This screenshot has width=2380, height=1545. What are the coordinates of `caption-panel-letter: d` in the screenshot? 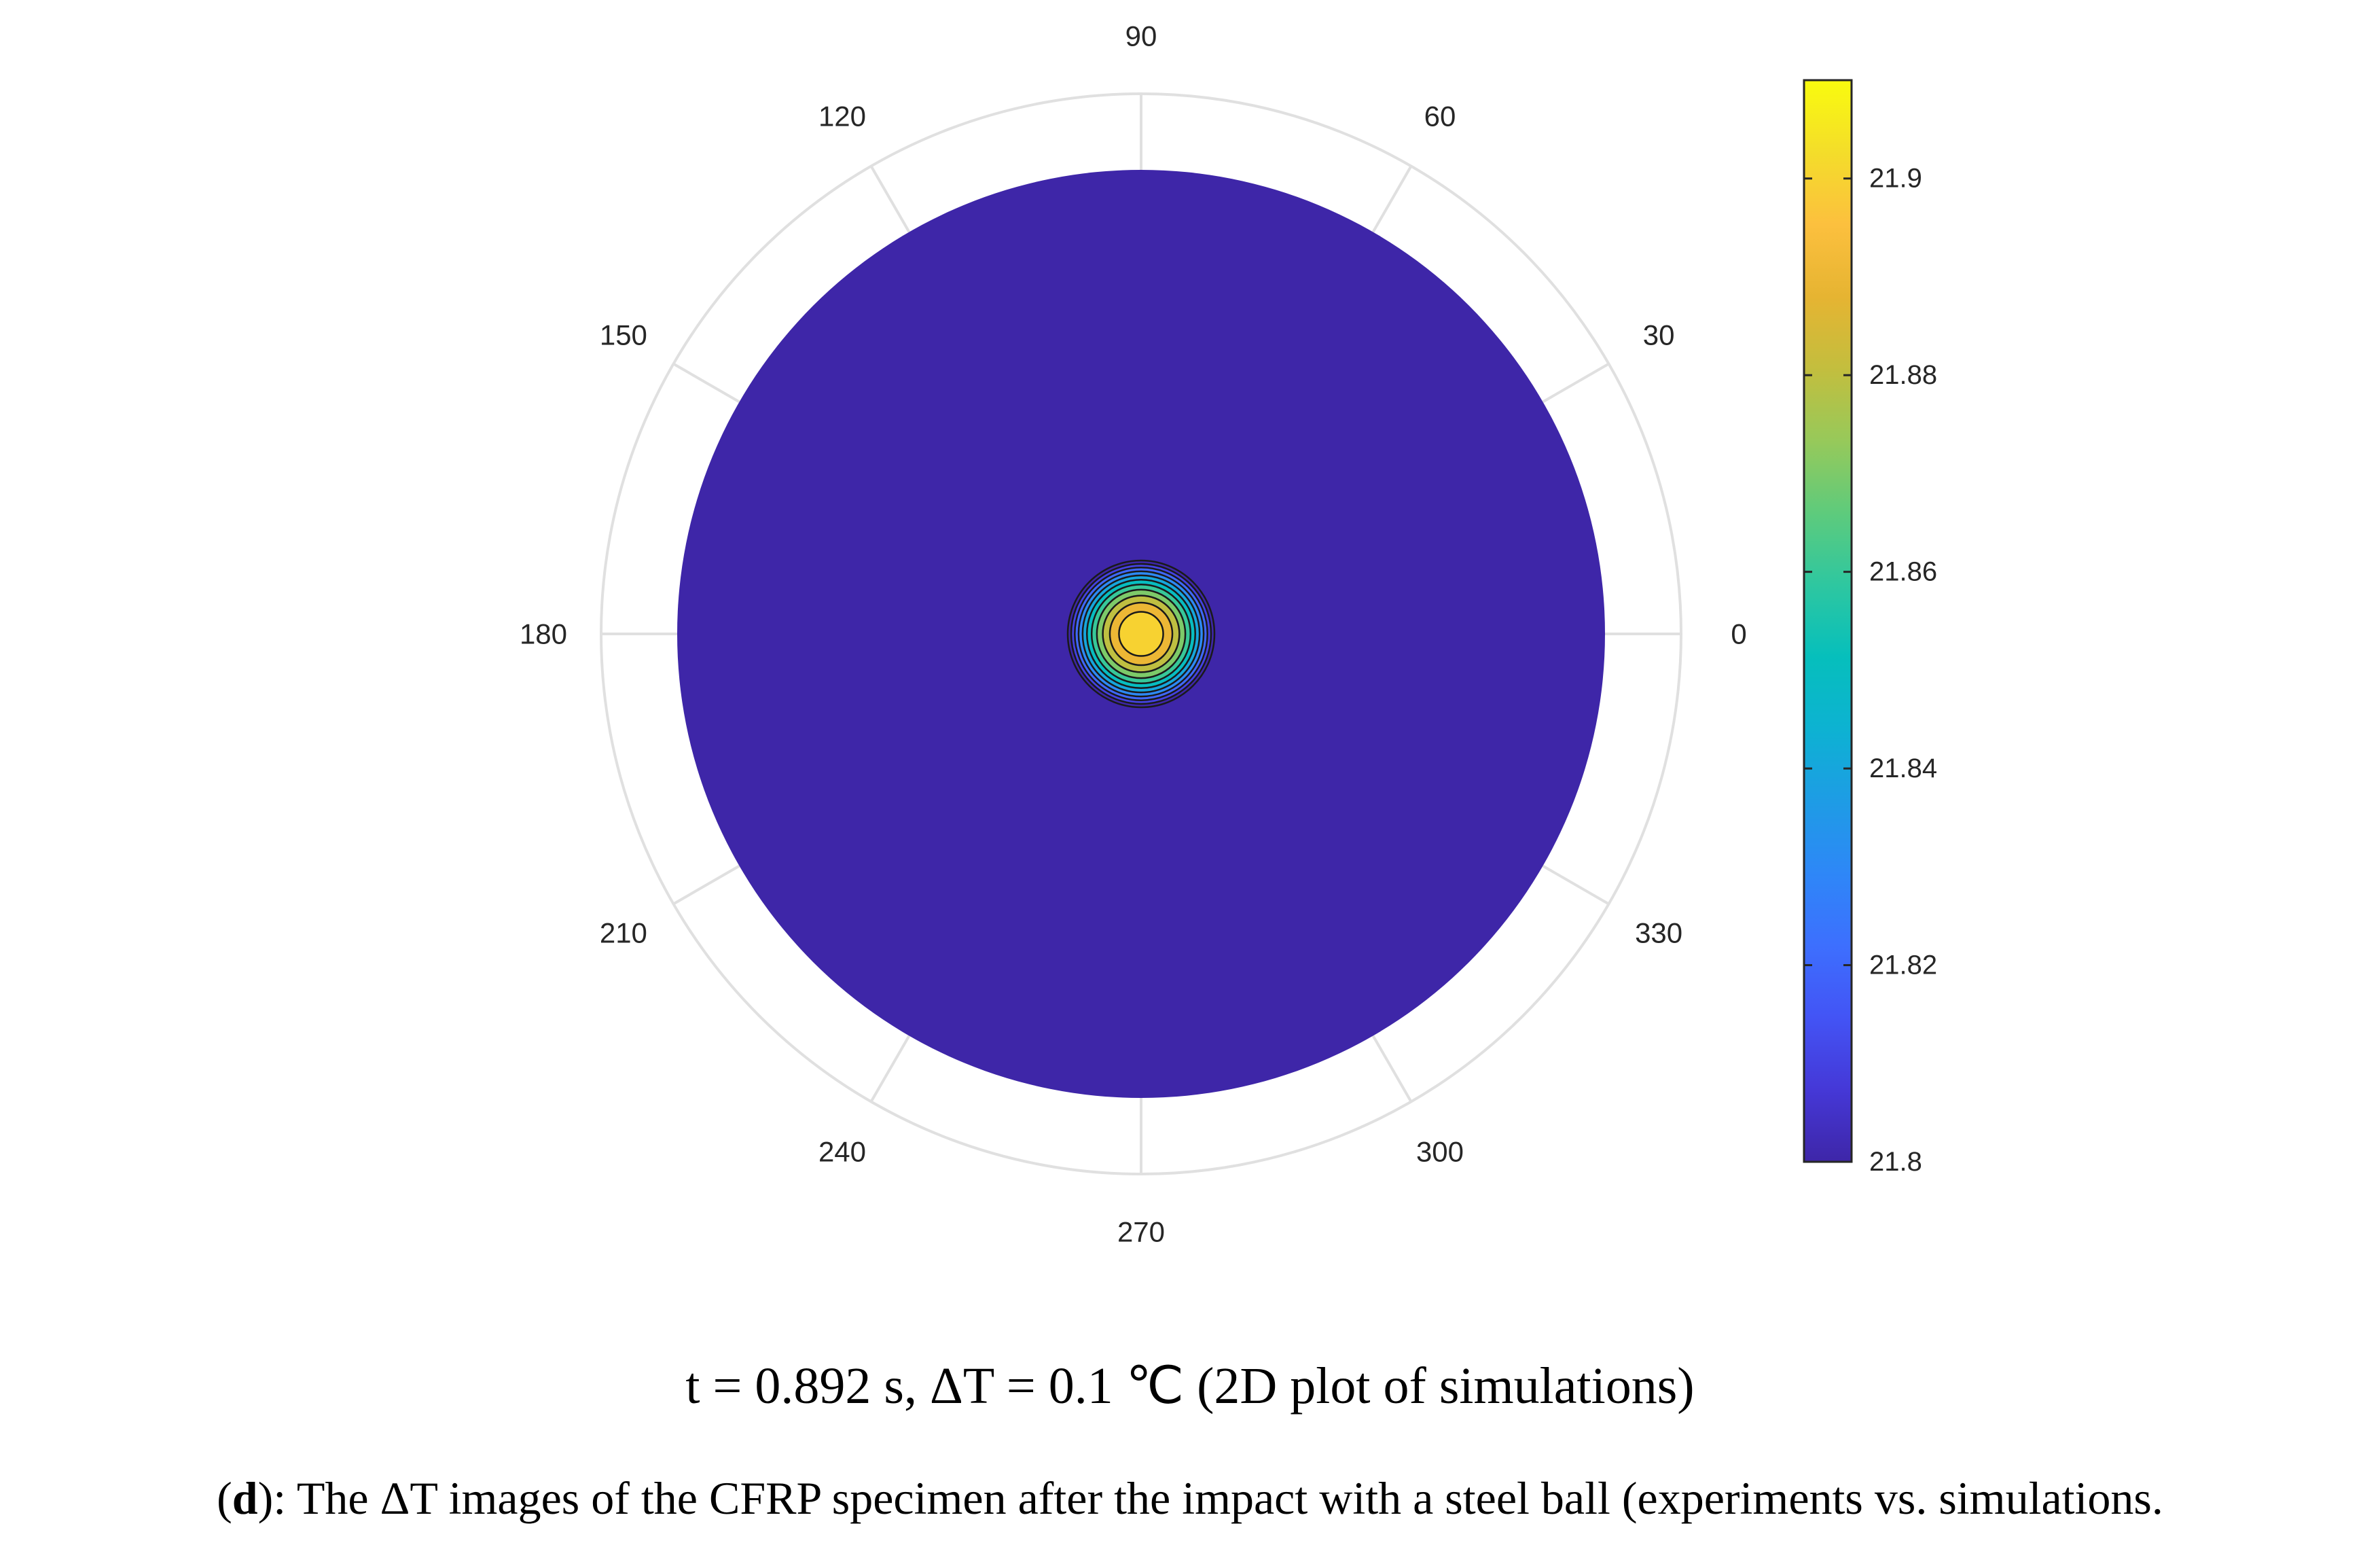 It's located at (245, 1498).